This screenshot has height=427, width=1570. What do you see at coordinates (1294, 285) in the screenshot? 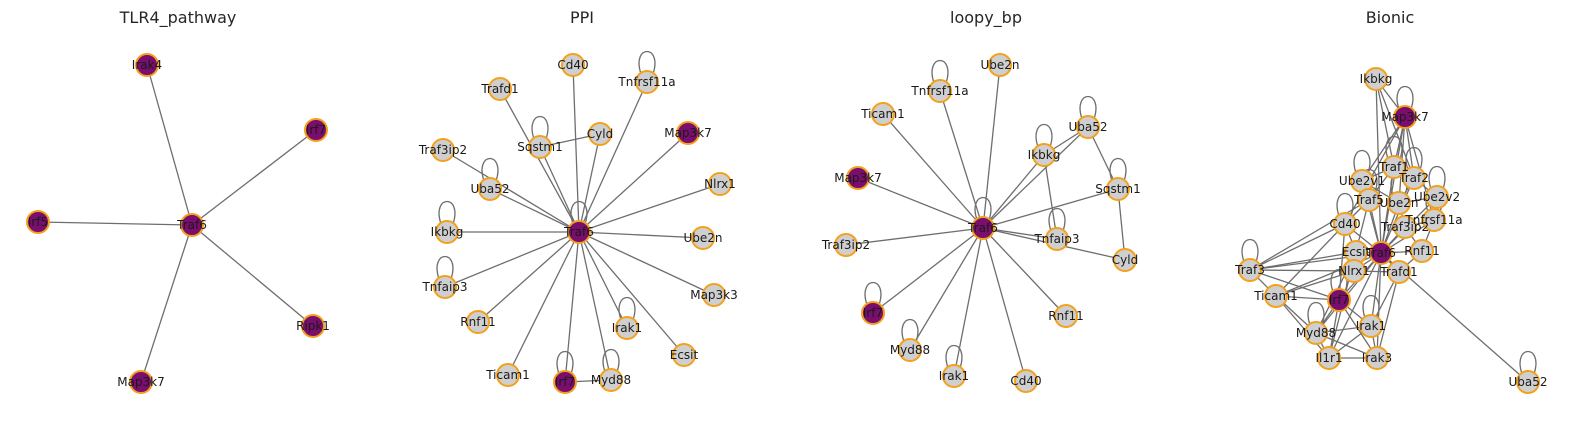
I see `edge-traf3-irf7` at bounding box center [1294, 285].